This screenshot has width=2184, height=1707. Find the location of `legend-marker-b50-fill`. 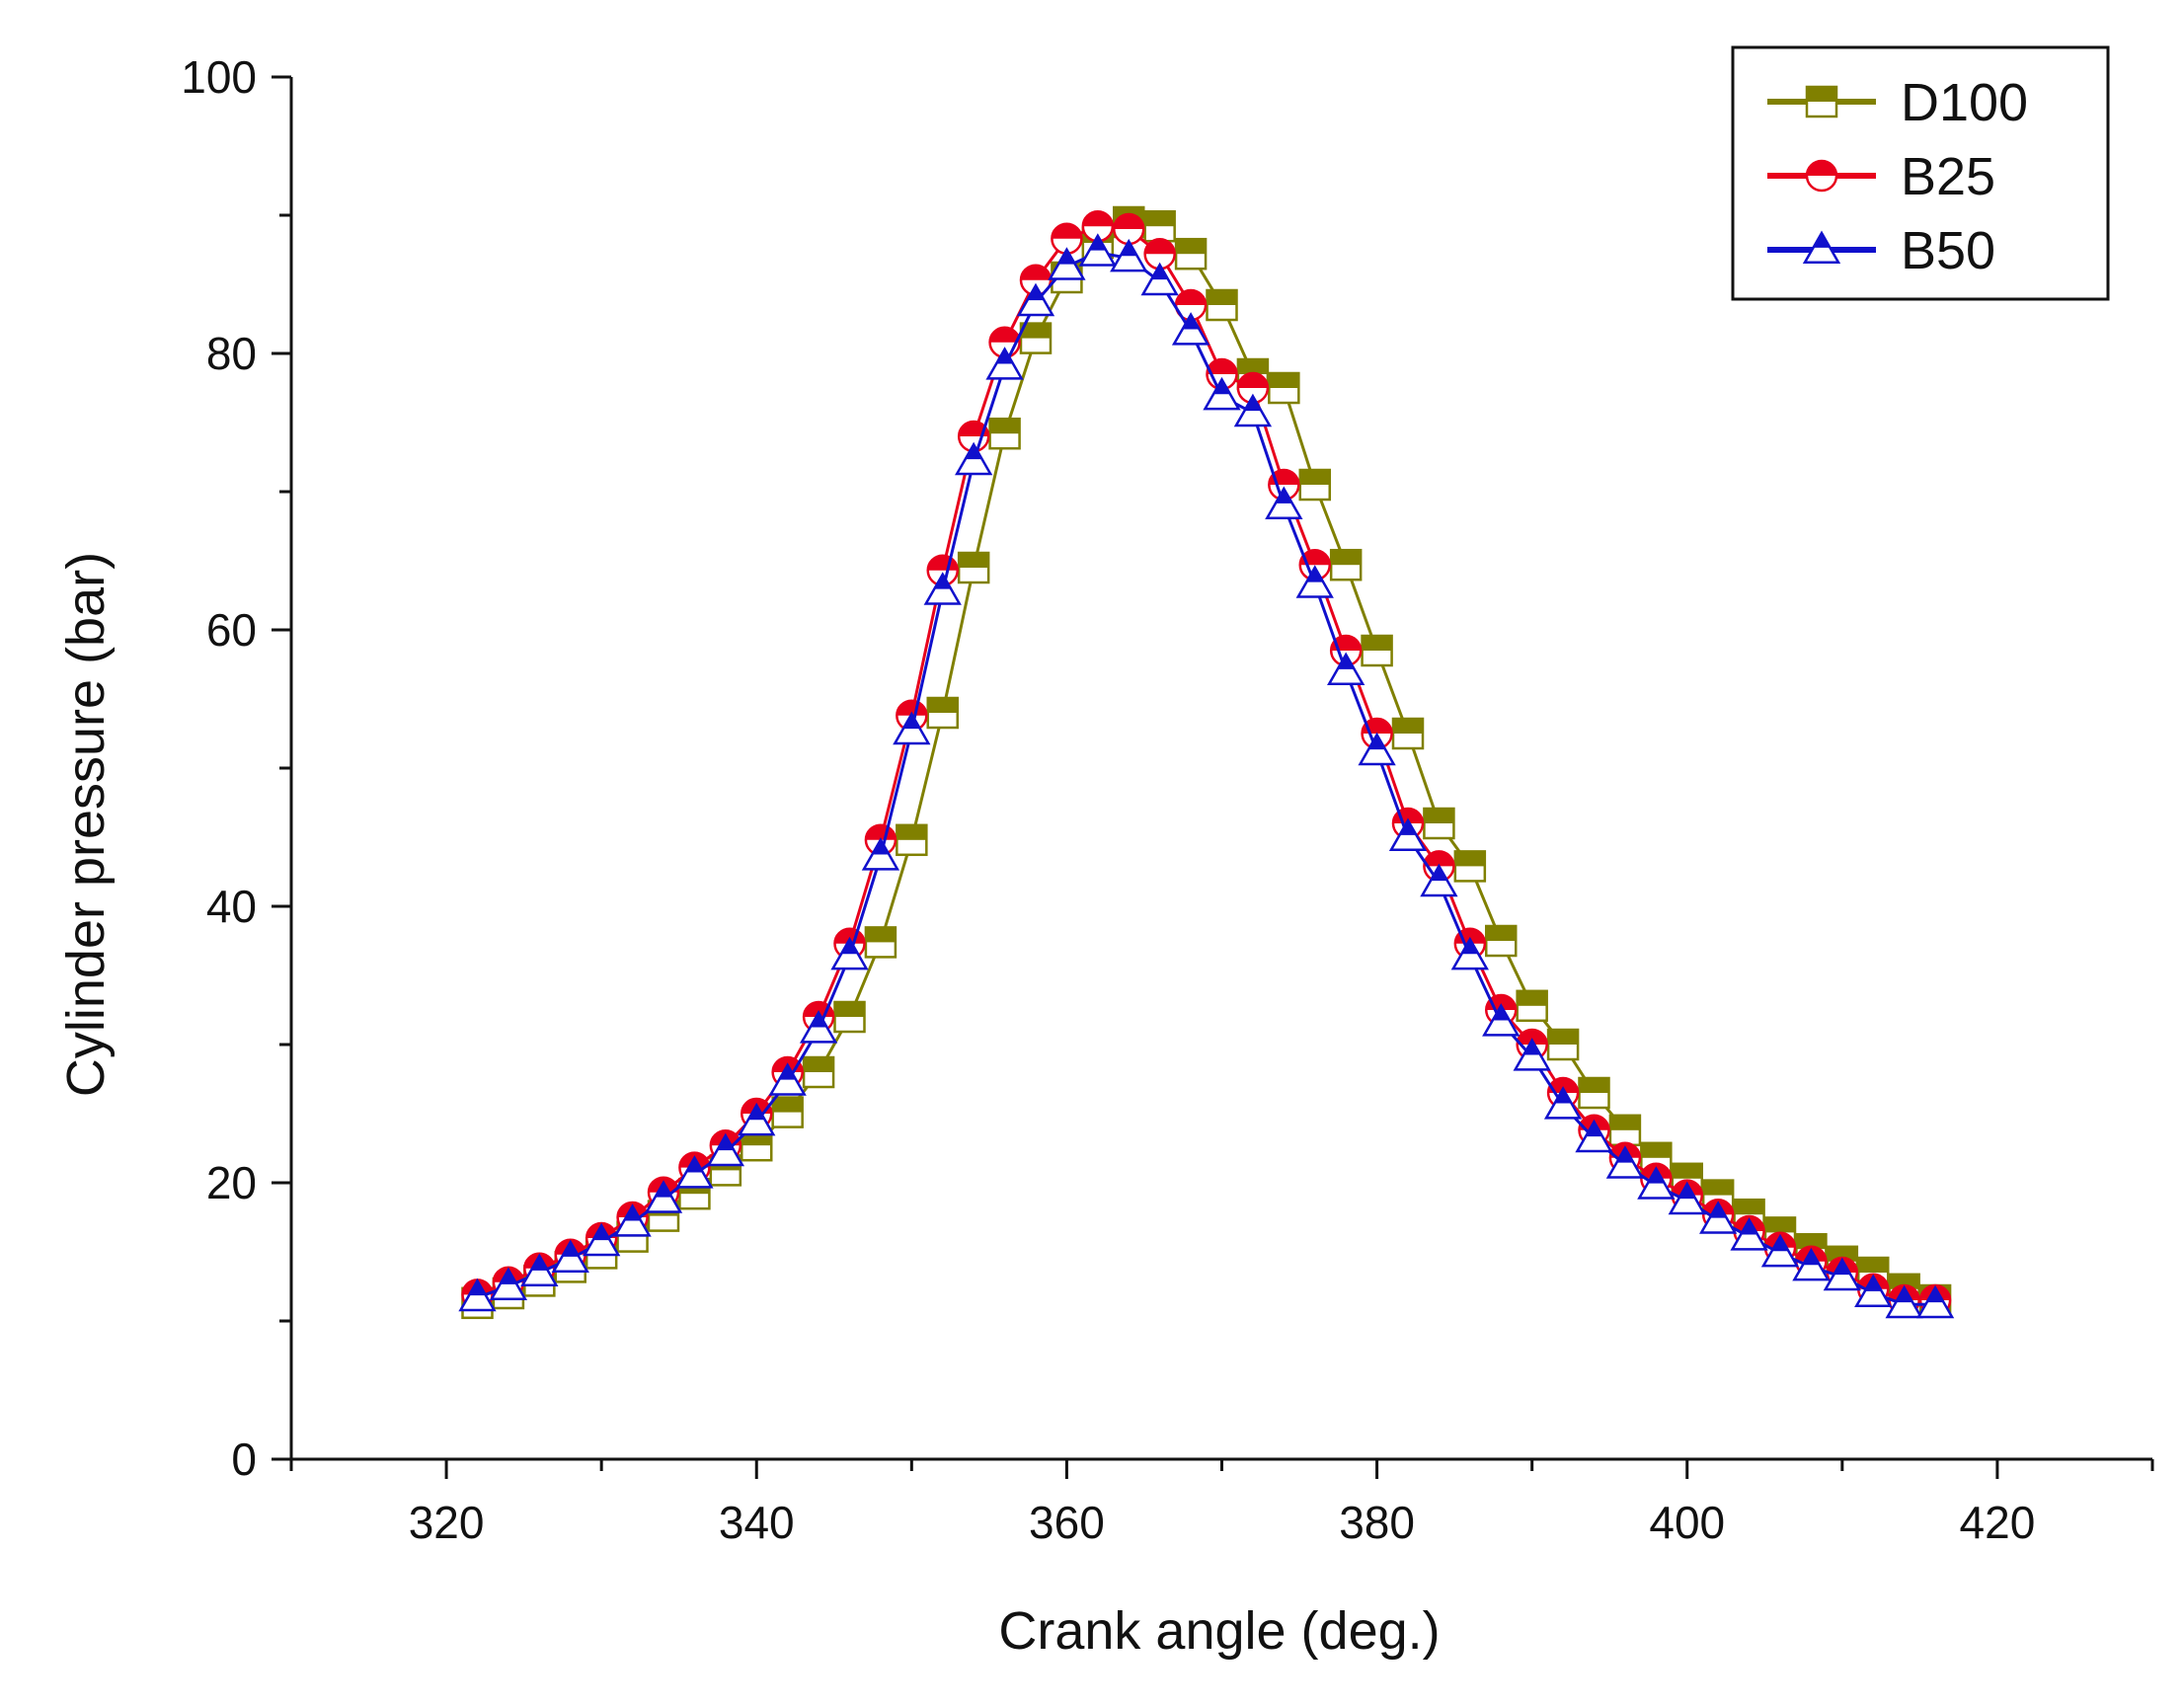

legend-marker-b50-fill is located at coordinates (1822, 240).